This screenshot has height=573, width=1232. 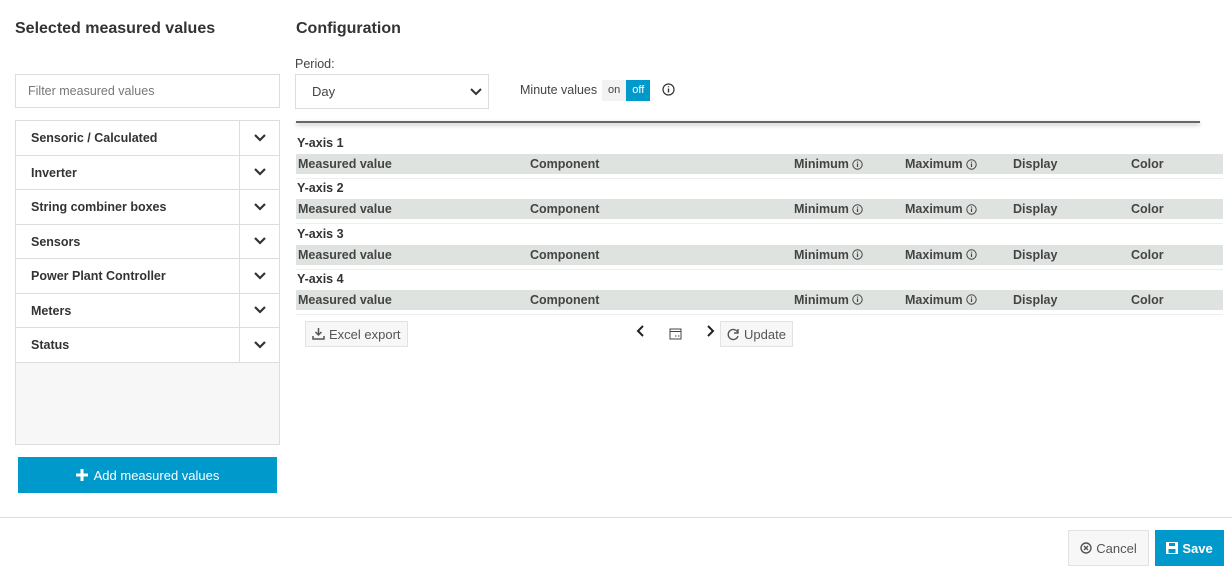 I want to click on period-select: Day, so click(x=392, y=91).